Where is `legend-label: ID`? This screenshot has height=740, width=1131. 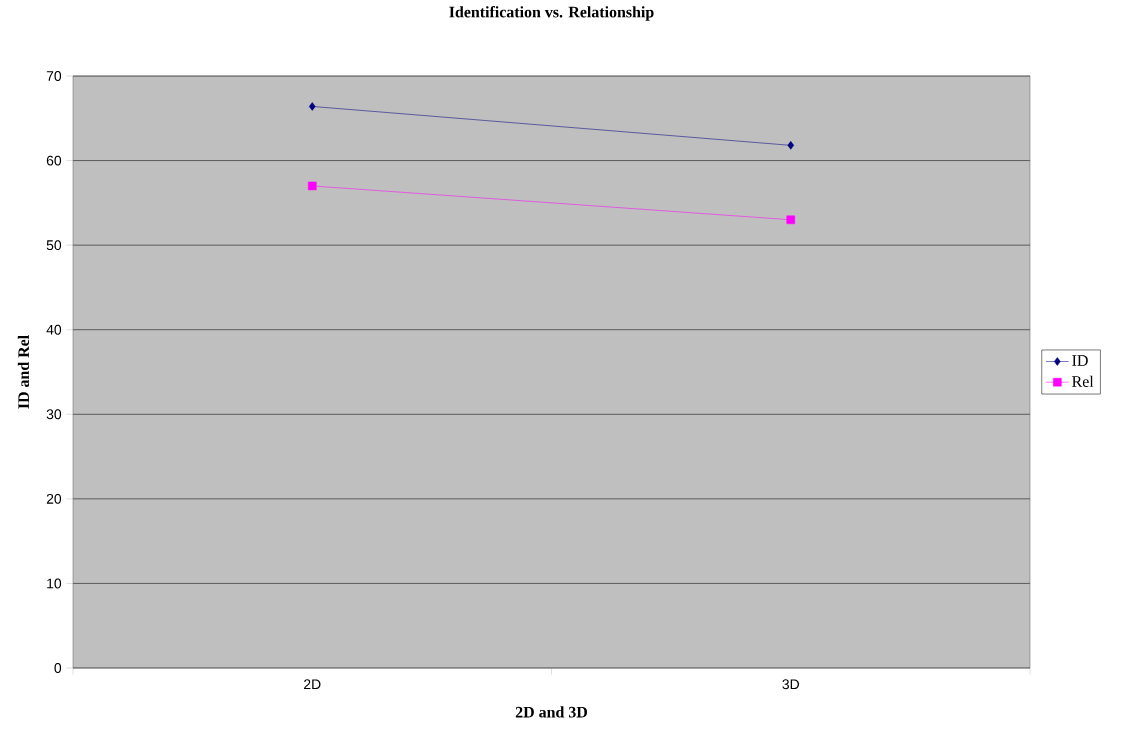 legend-label: ID is located at coordinates (1080, 360).